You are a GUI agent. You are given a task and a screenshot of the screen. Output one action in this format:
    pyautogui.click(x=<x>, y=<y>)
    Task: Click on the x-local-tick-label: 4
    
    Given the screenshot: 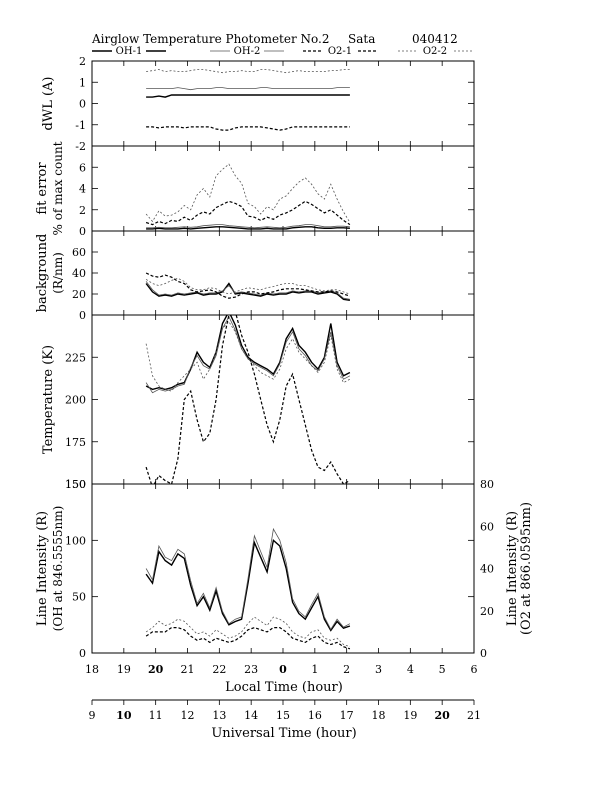 What is the action you would take?
    pyautogui.click(x=410, y=669)
    